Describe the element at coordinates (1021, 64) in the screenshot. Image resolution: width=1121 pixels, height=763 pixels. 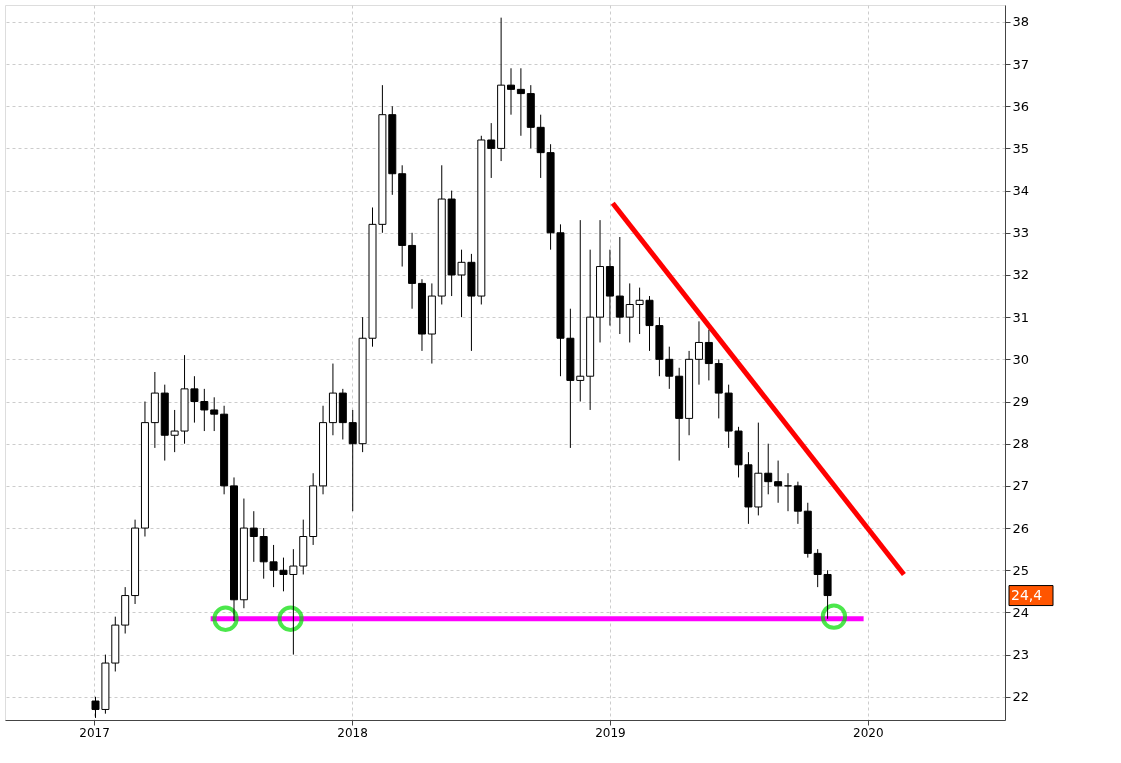
I see `y-tick-label: 37` at that location.